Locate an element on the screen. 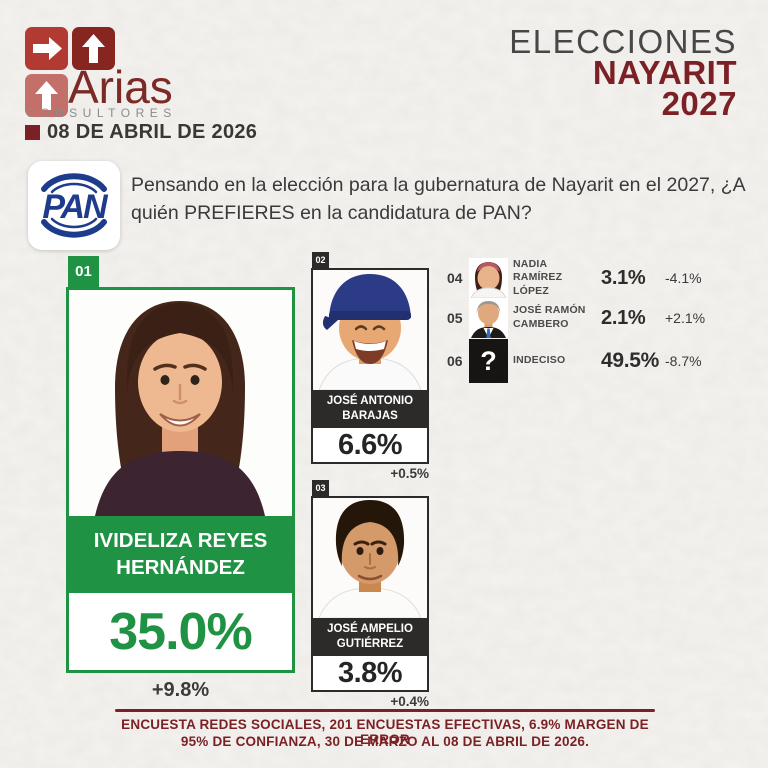 The image size is (768, 768). candidate-change: +0.5% is located at coordinates (409, 473).